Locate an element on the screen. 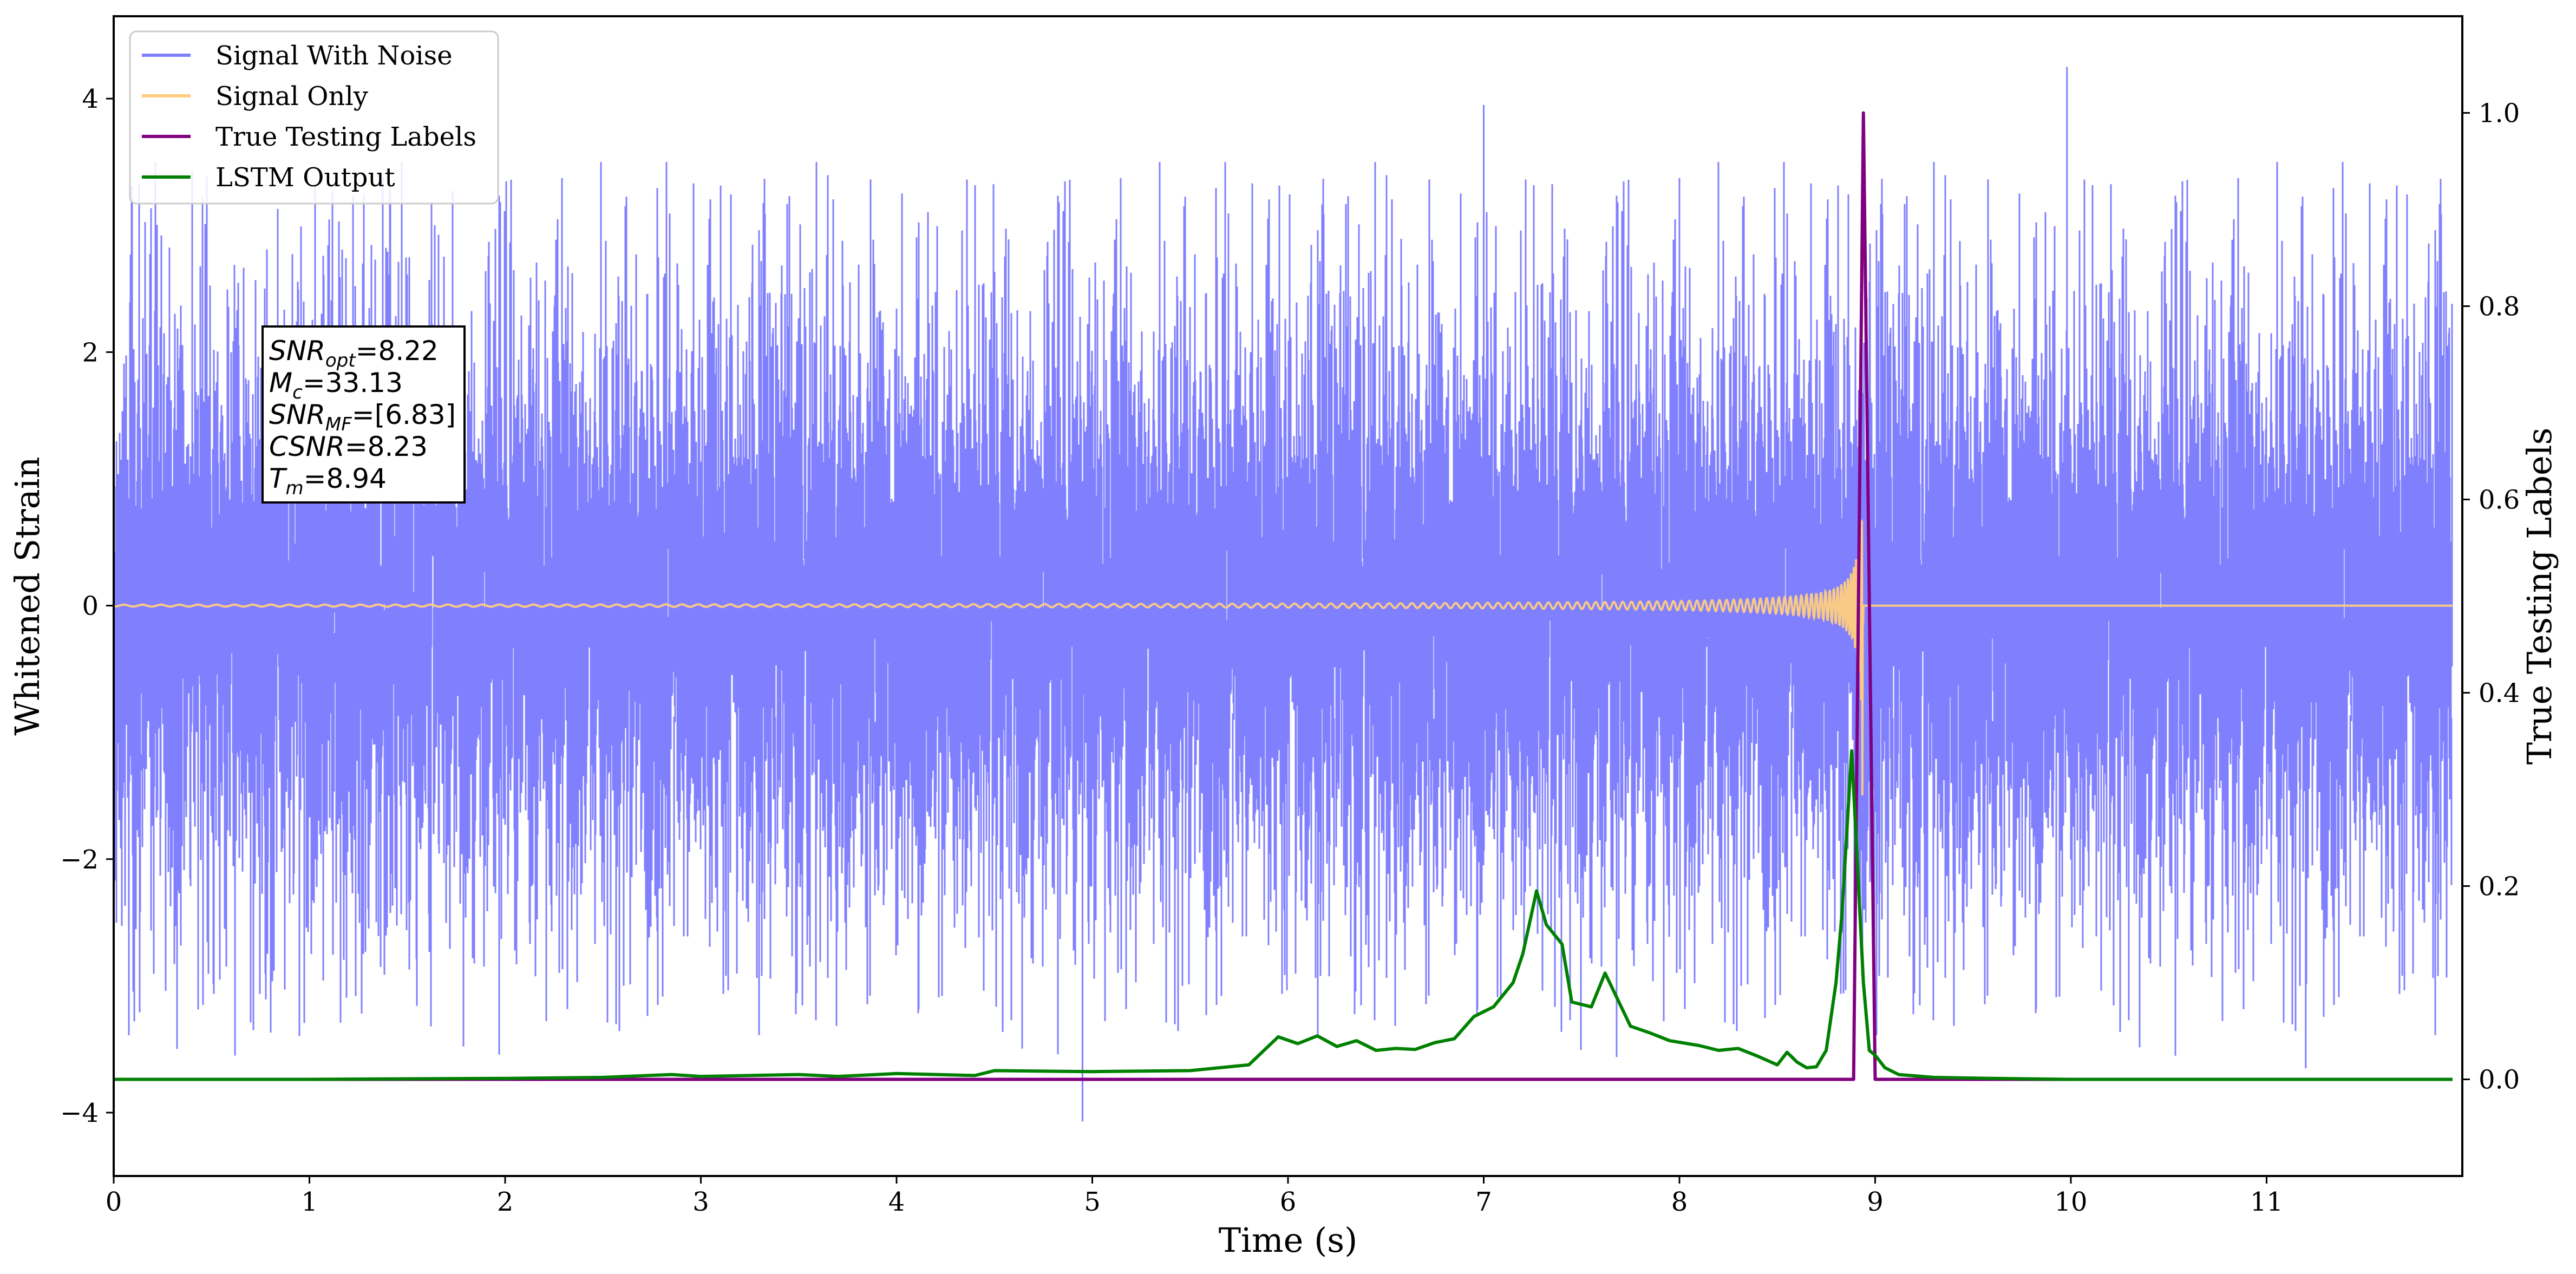 This screenshot has height=1274, width=2576. annotation-frame is located at coordinates (363, 414).